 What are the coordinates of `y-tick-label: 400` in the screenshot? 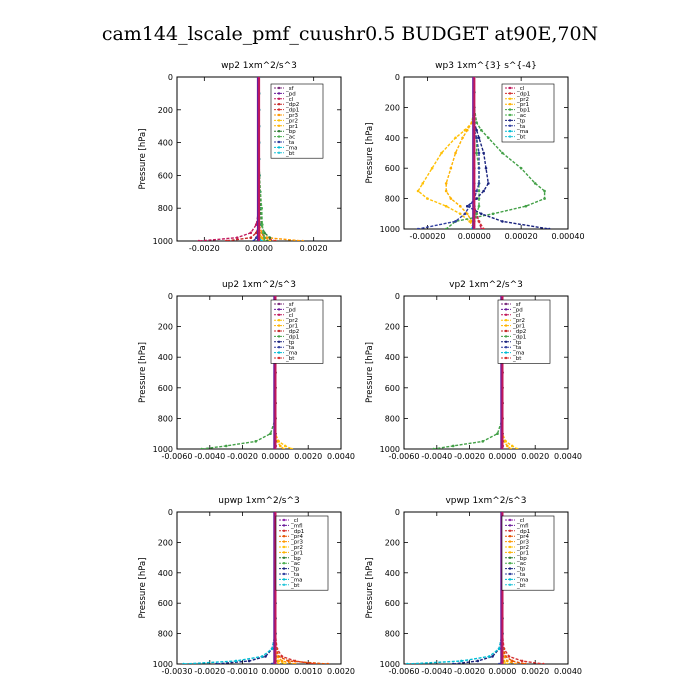 It's located at (165, 143).